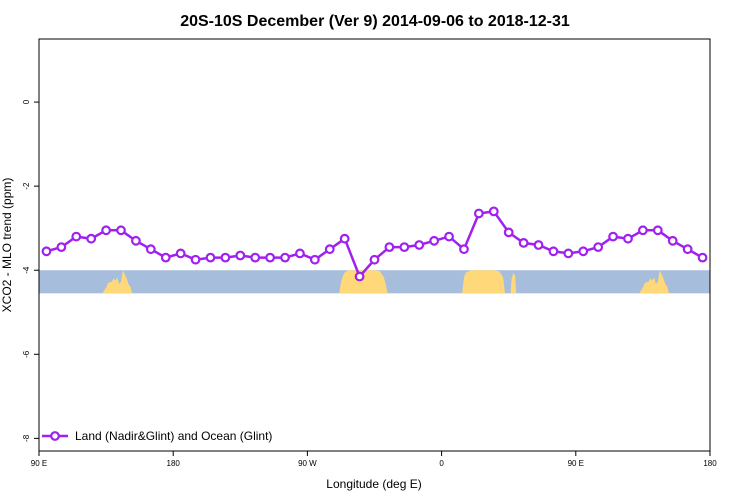 This screenshot has height=500, width=750. I want to click on land-australia, so click(117, 282).